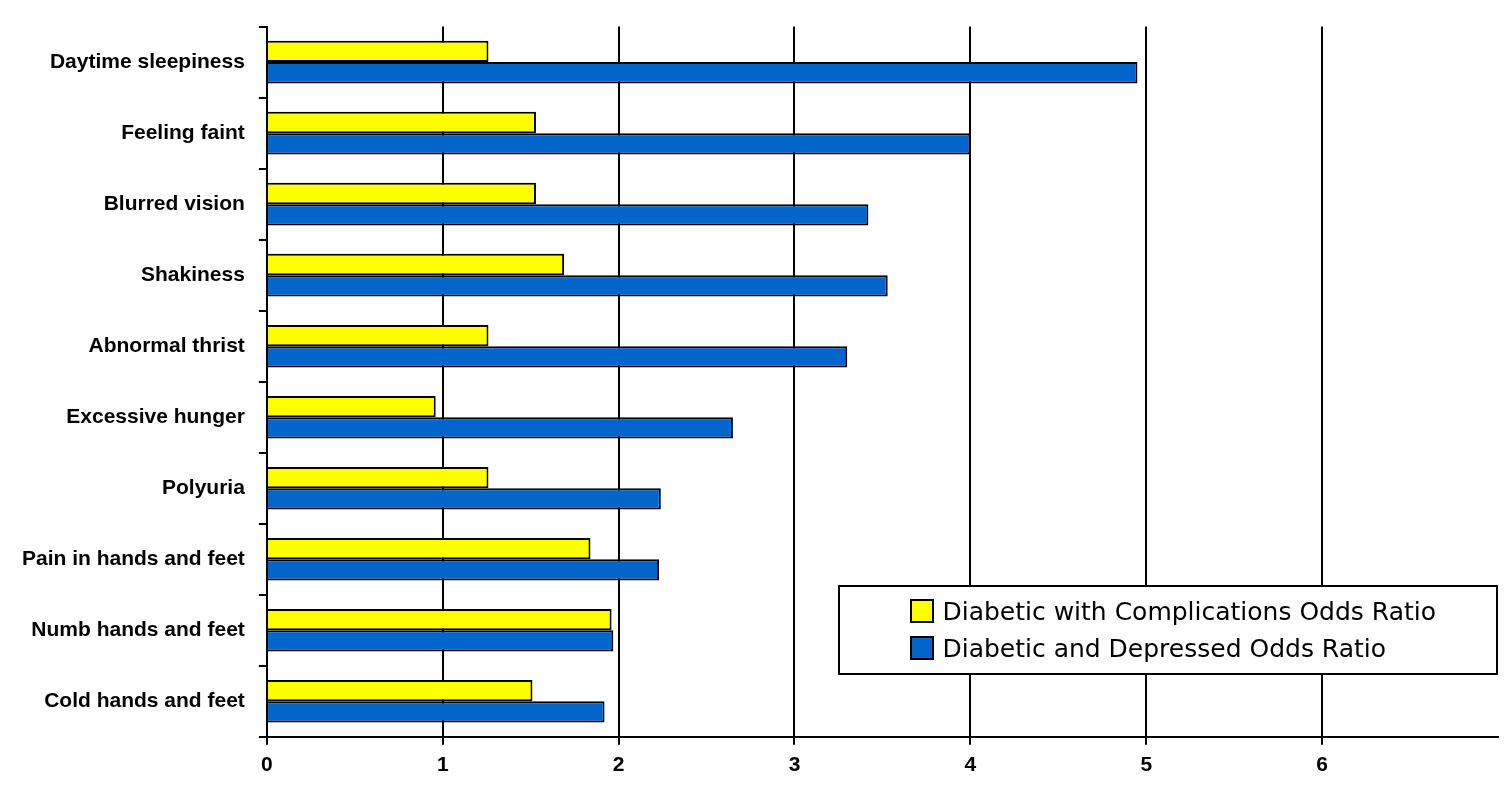 Image resolution: width=1508 pixels, height=804 pixels. Describe the element at coordinates (1146, 764) in the screenshot. I see `x-tick-label: 5` at that location.